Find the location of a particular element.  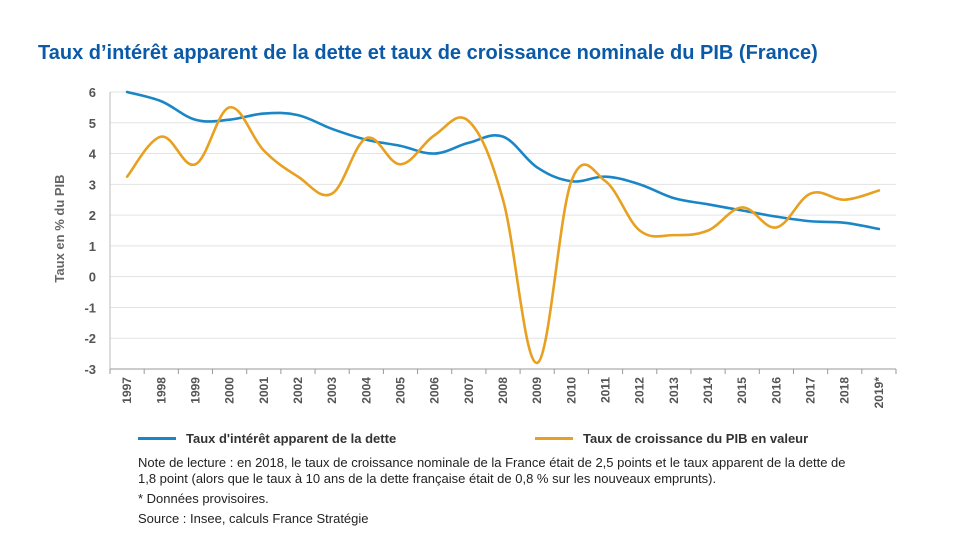

y-tick-label: 3 is located at coordinates (92, 184).